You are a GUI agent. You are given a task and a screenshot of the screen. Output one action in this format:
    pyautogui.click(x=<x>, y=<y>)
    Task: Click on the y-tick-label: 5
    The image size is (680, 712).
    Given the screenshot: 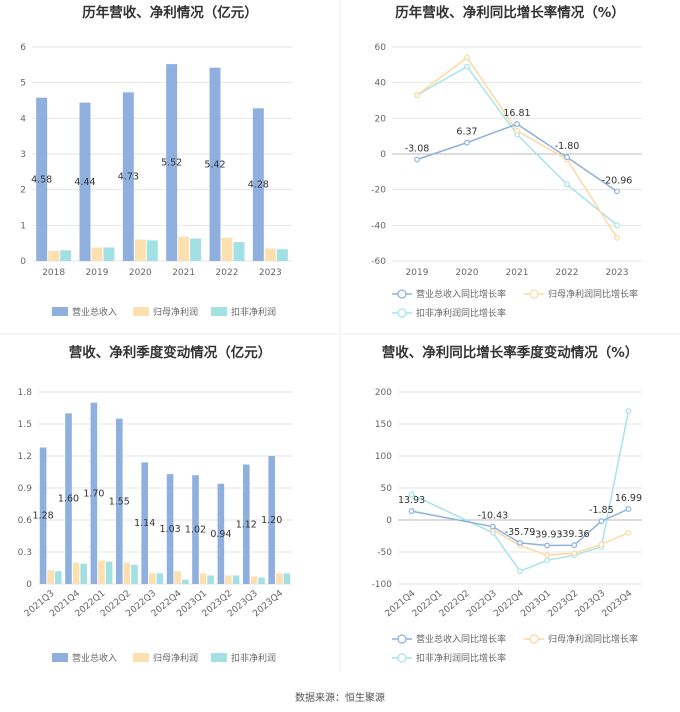 What is the action you would take?
    pyautogui.click(x=23, y=84)
    